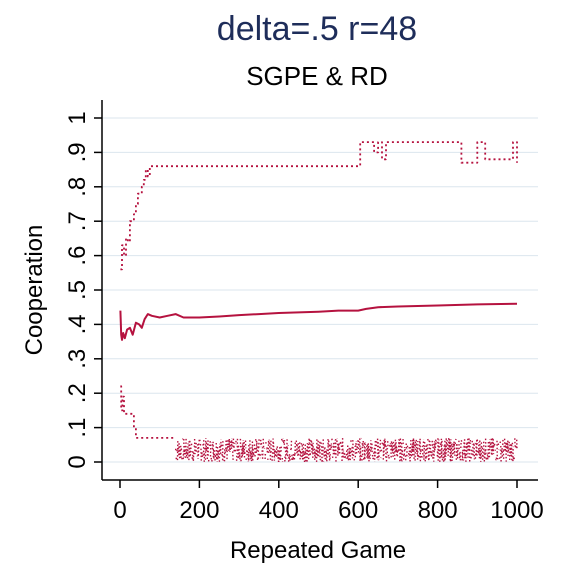  What do you see at coordinates (34, 290) in the screenshot?
I see `y-axis-title: Cooperation` at bounding box center [34, 290].